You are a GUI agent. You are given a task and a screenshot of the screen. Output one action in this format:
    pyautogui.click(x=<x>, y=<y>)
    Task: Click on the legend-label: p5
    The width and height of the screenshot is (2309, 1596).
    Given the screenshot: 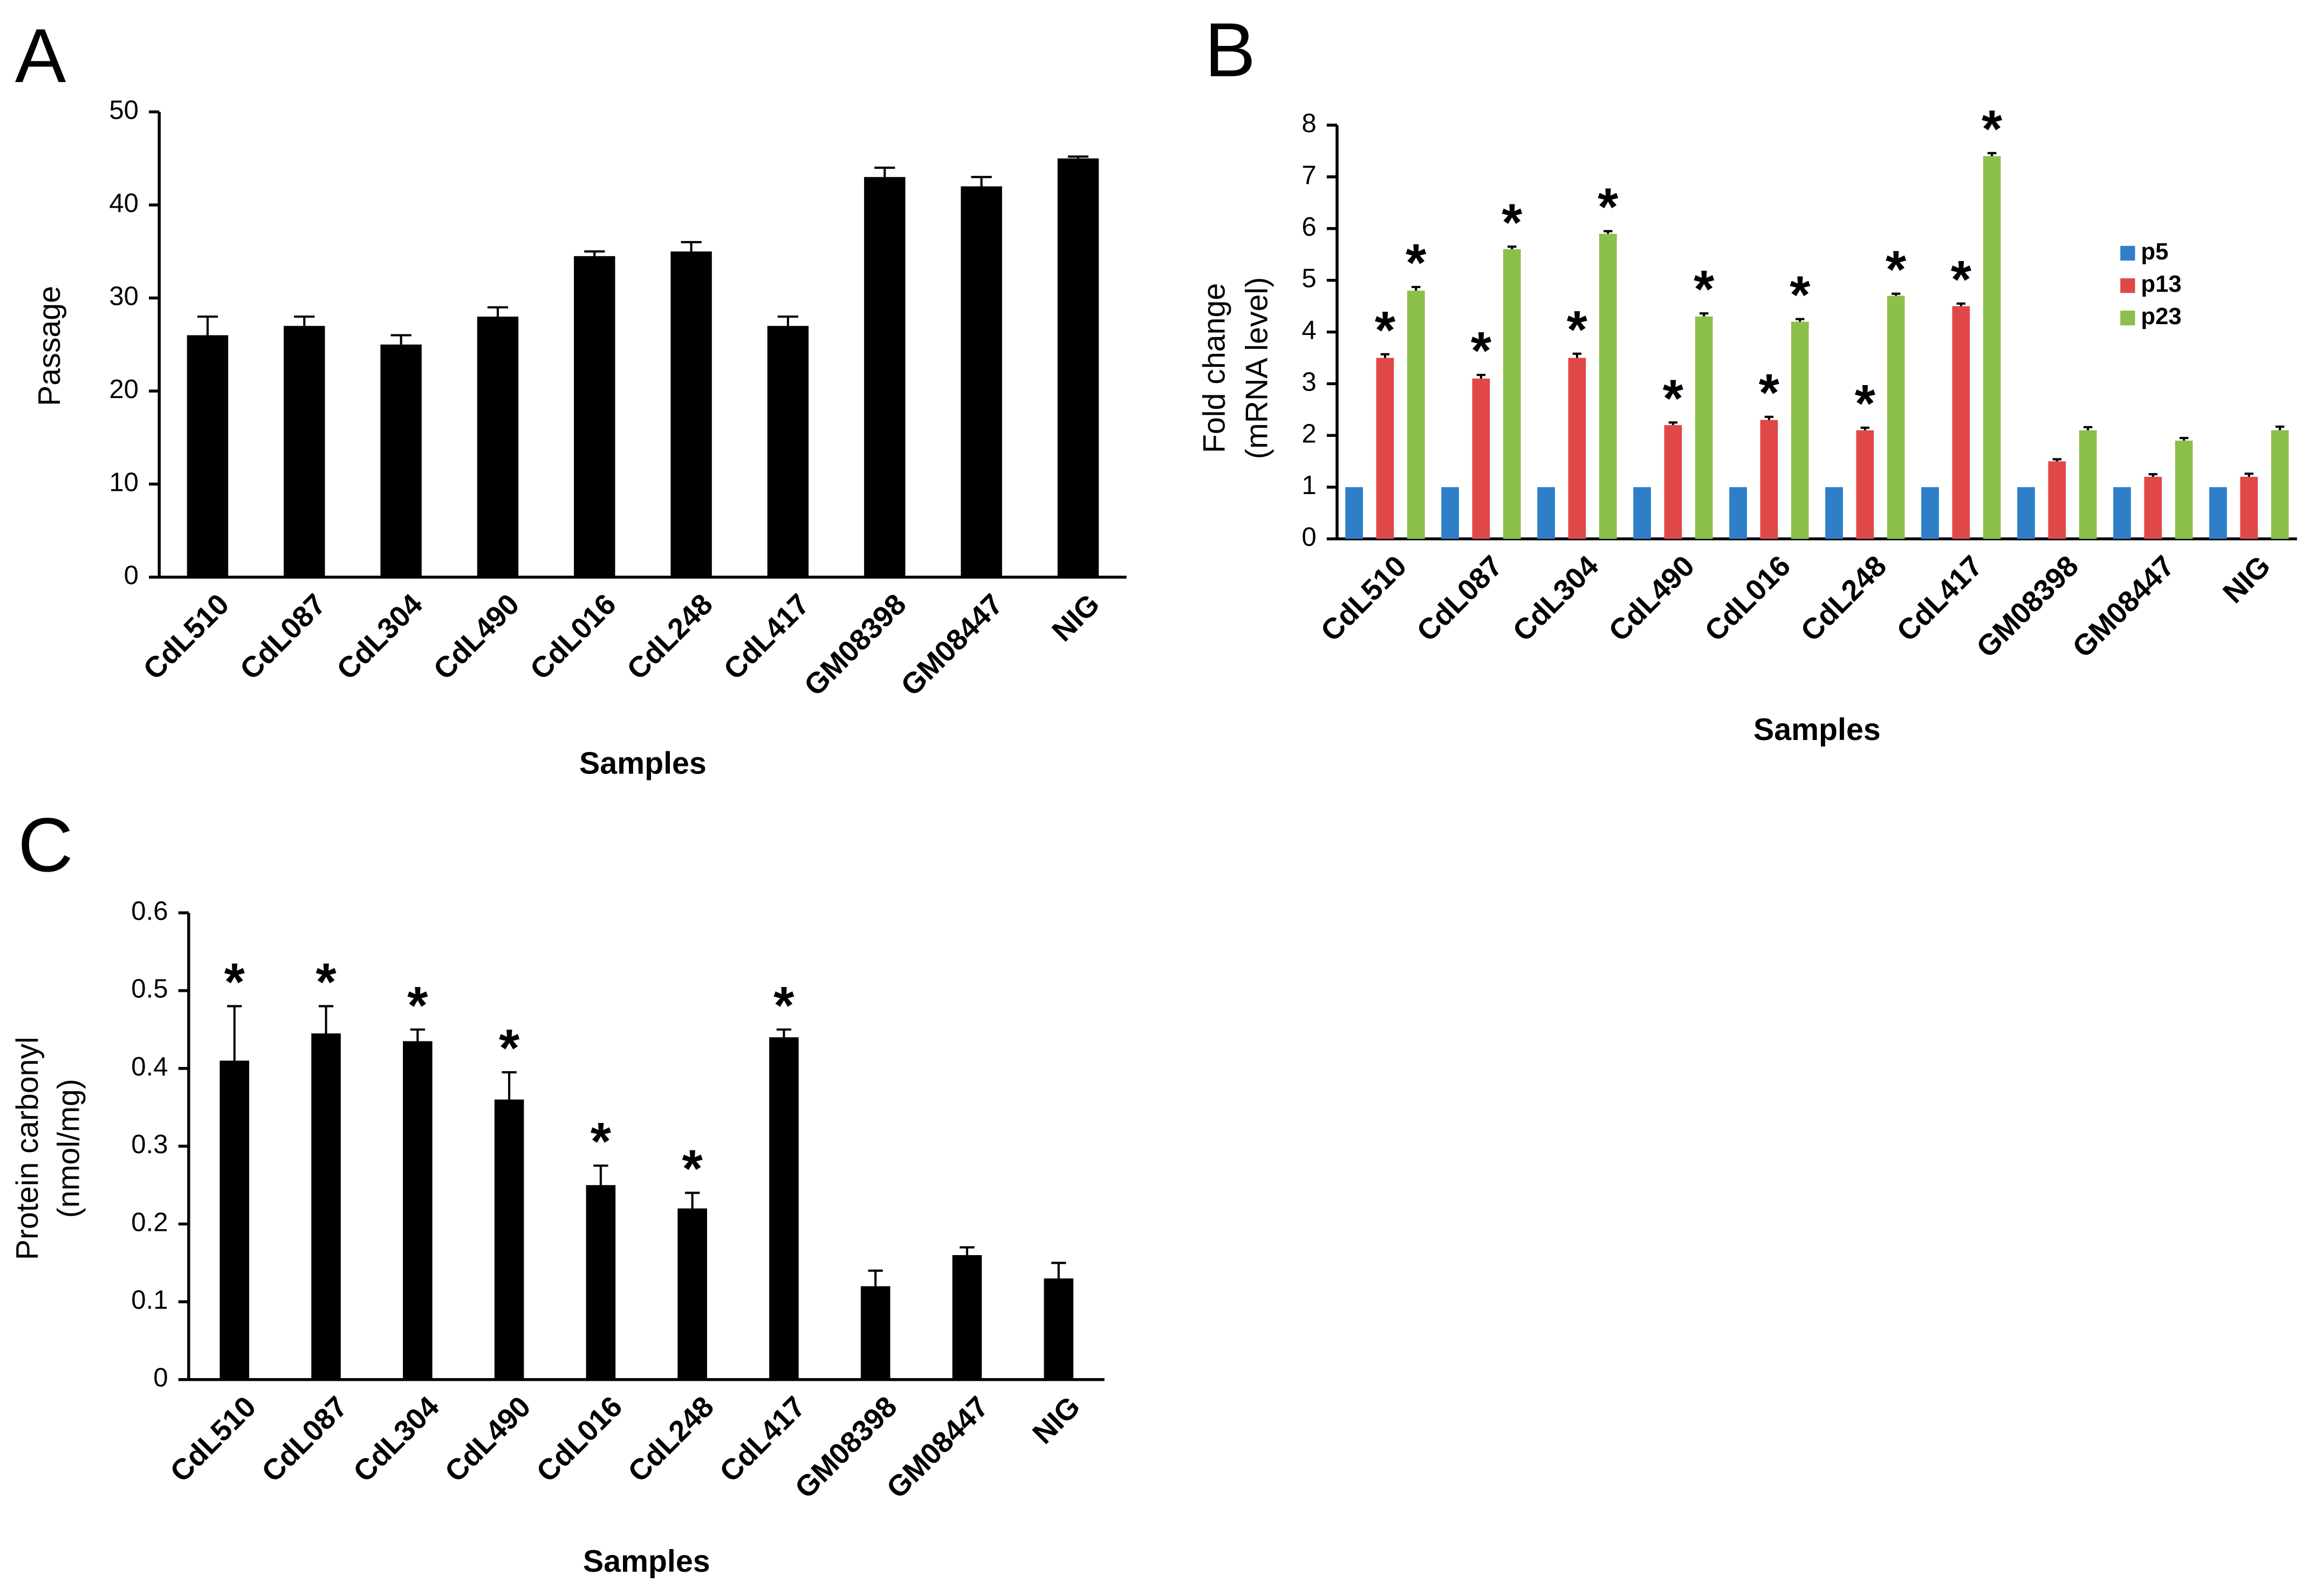 What is the action you would take?
    pyautogui.click(x=2154, y=251)
    